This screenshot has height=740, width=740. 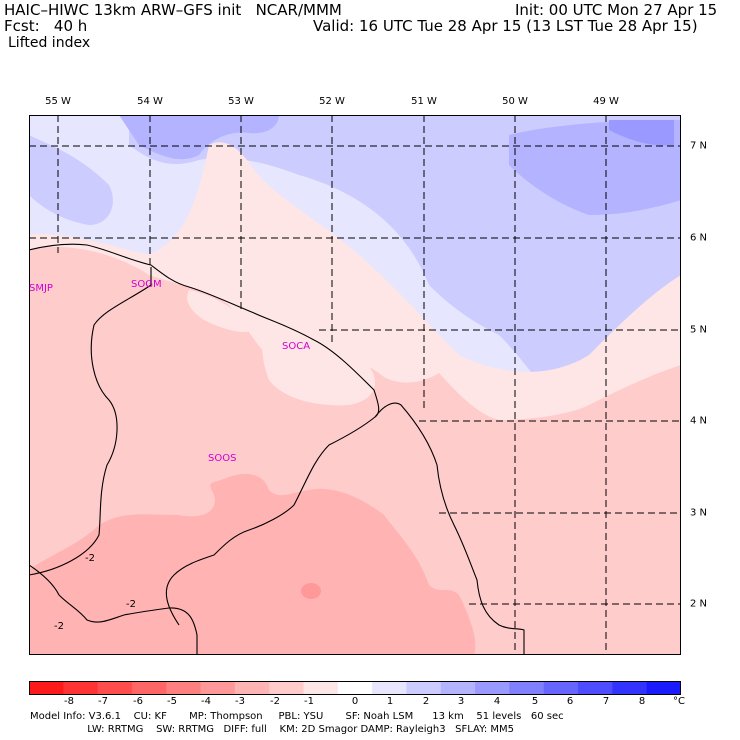 What do you see at coordinates (332, 101) in the screenshot?
I see `lon-label: 52 W` at bounding box center [332, 101].